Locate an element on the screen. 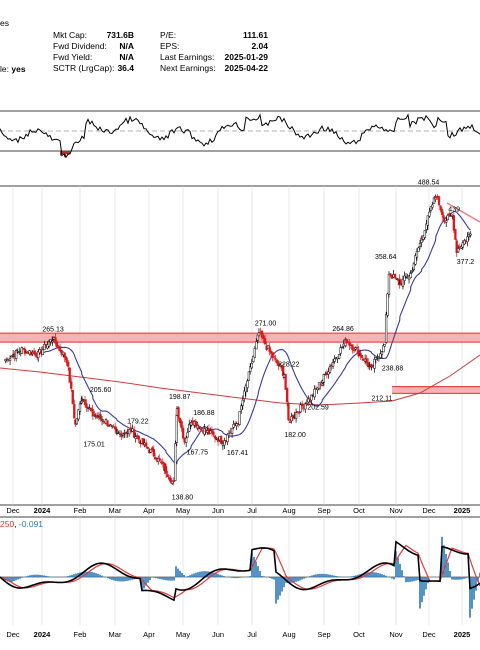  rsi-panel is located at coordinates (240, 134).